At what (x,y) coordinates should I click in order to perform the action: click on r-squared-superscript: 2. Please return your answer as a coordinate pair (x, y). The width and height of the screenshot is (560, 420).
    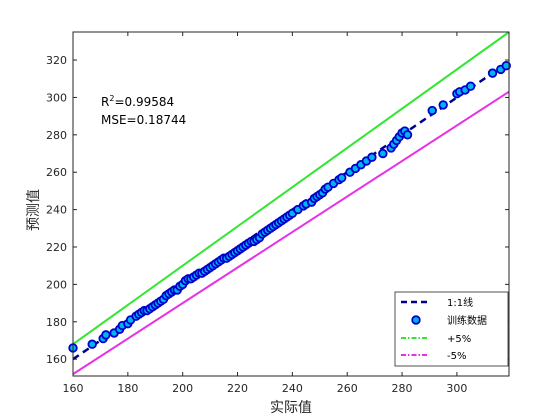
    Looking at the image, I should click on (111, 98).